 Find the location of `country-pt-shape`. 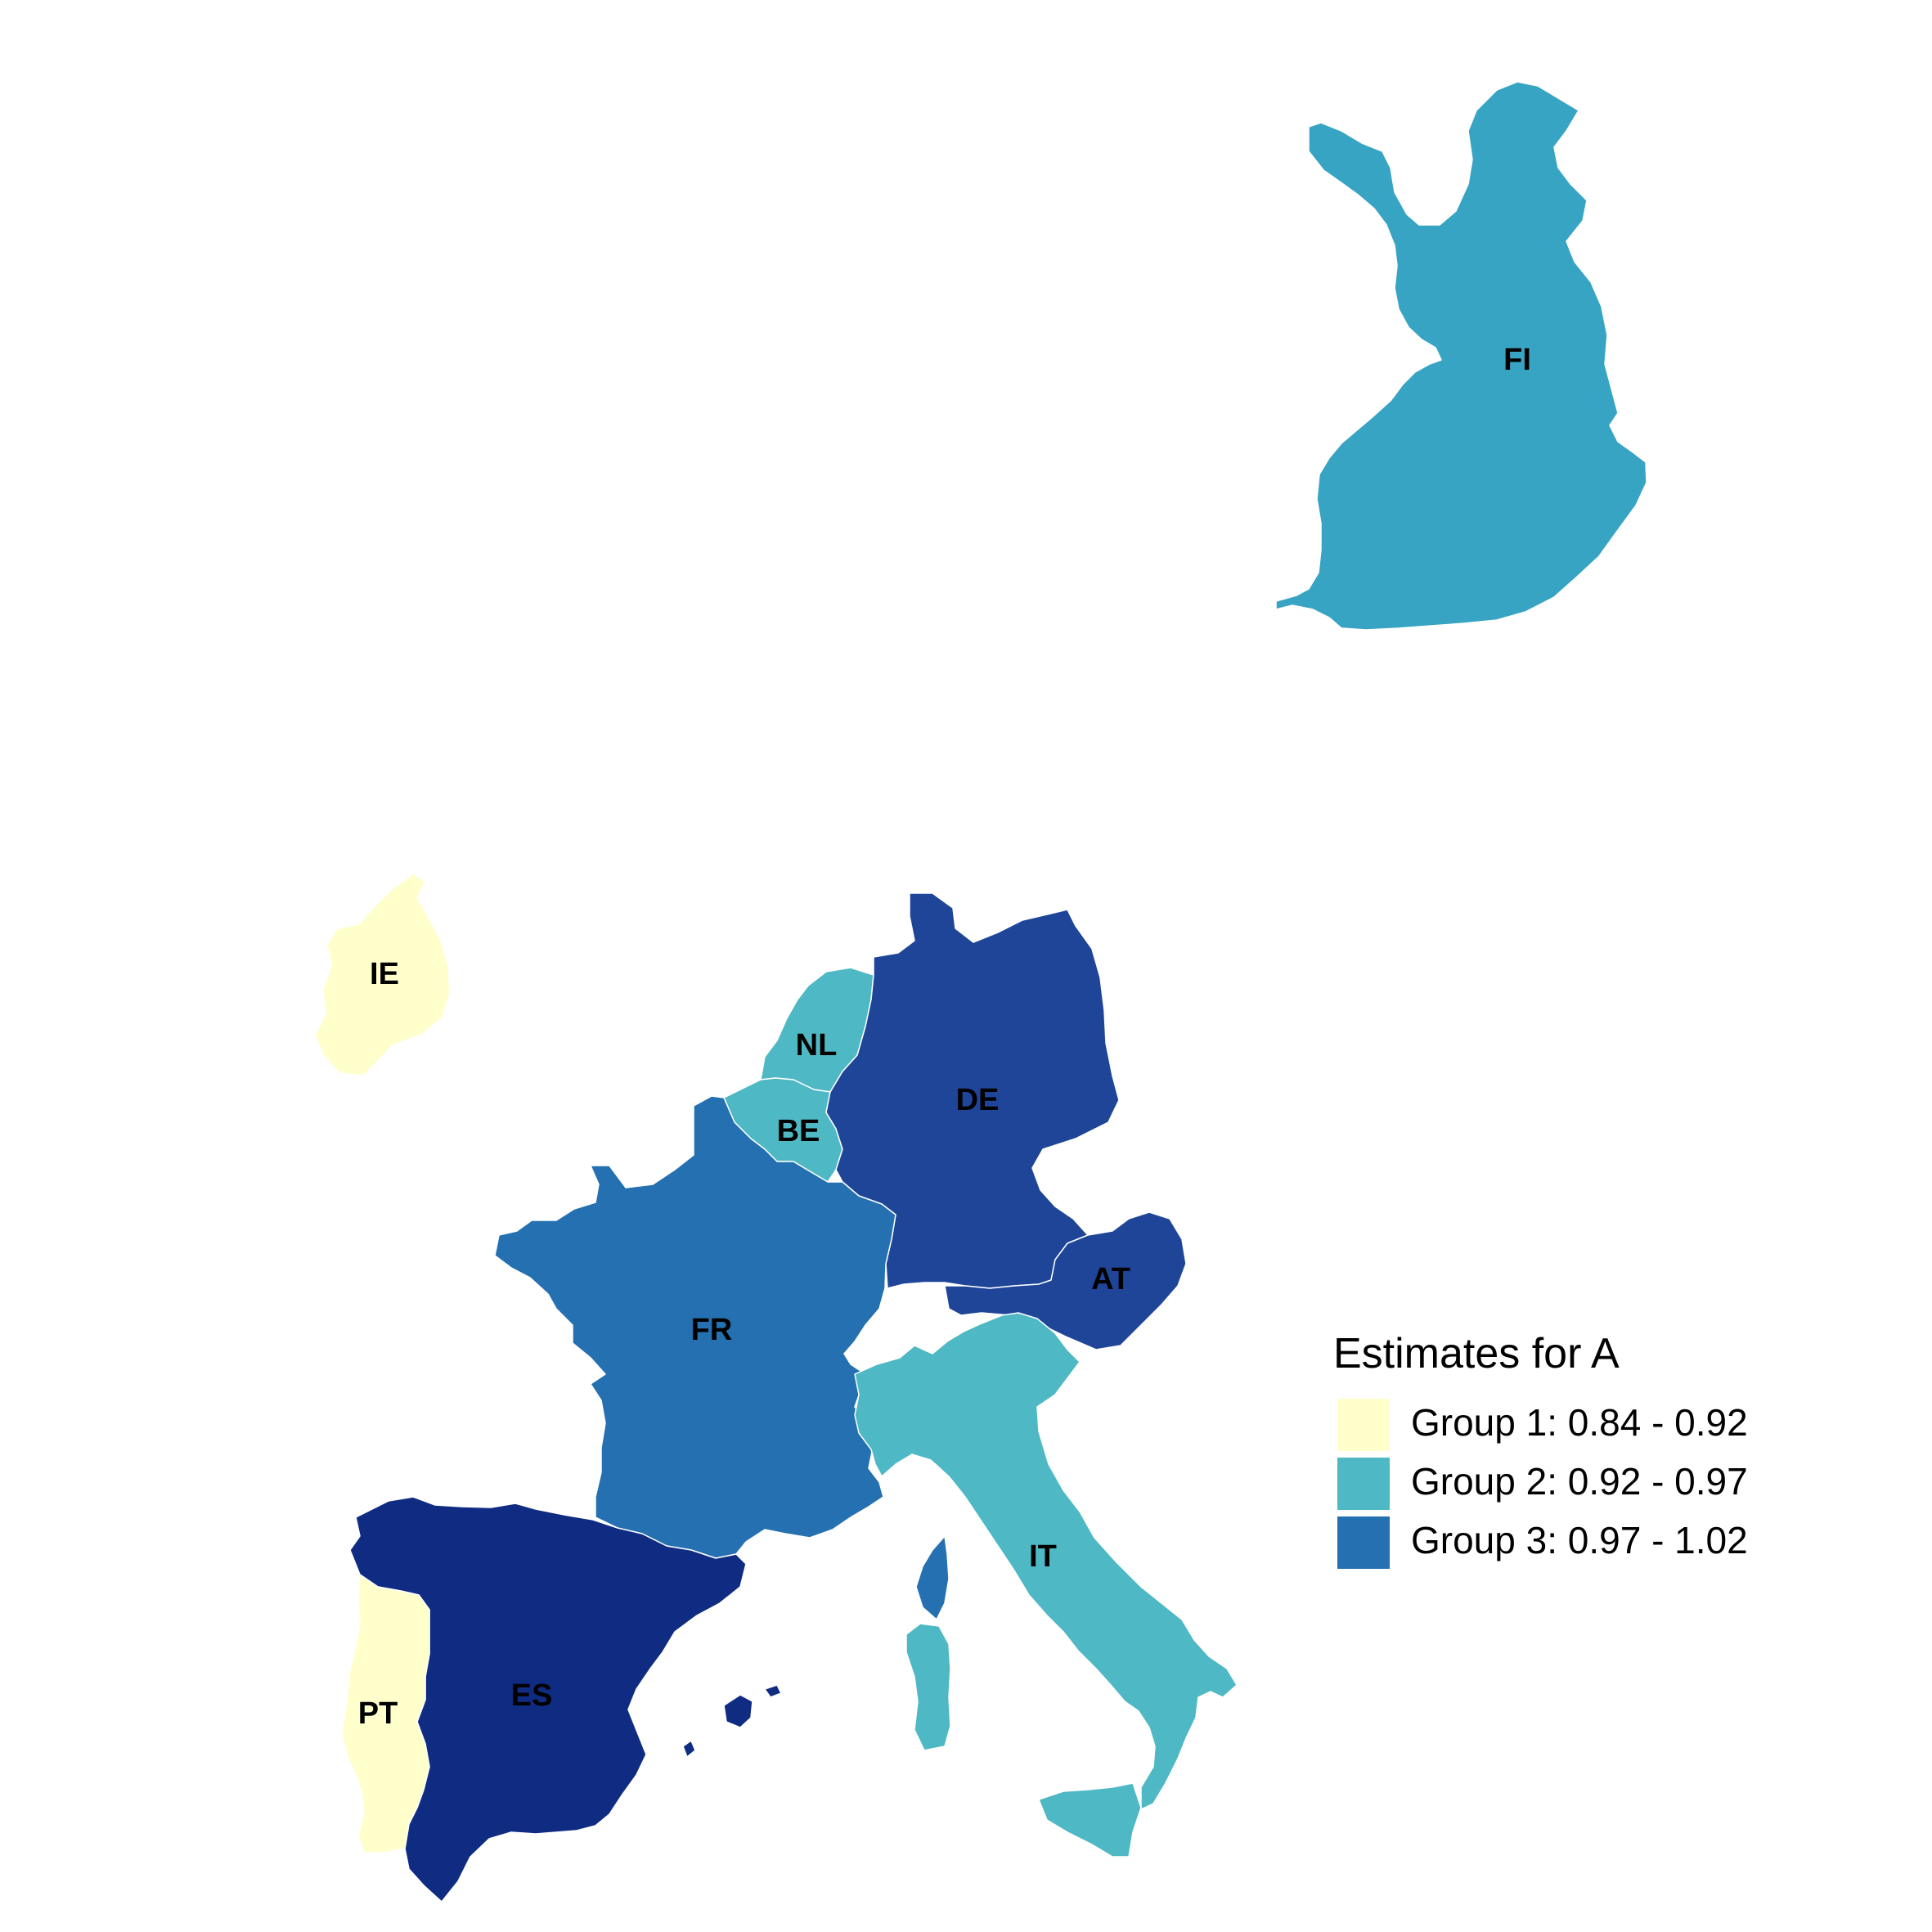

country-pt-shape is located at coordinates (385, 1714).